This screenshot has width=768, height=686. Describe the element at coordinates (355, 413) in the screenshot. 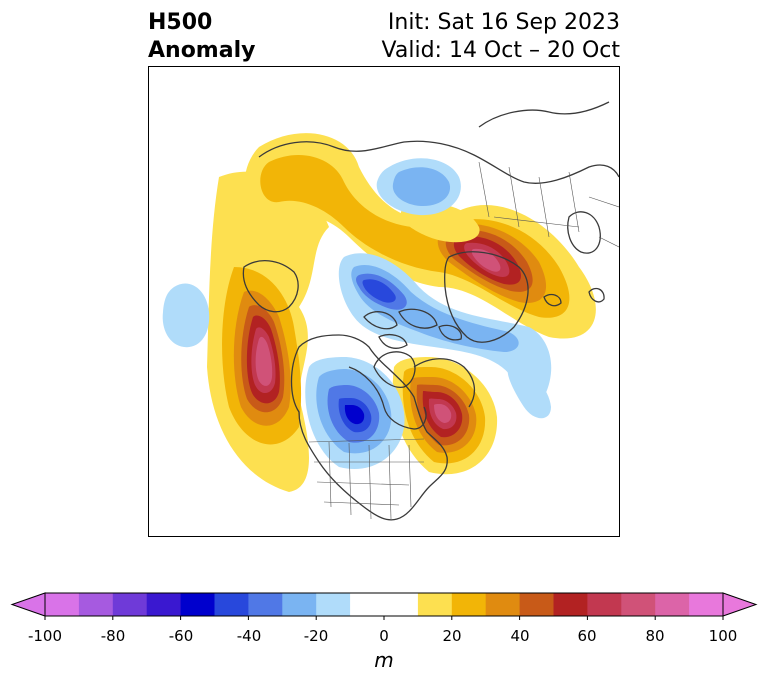

I see `trough-central-canada` at that location.